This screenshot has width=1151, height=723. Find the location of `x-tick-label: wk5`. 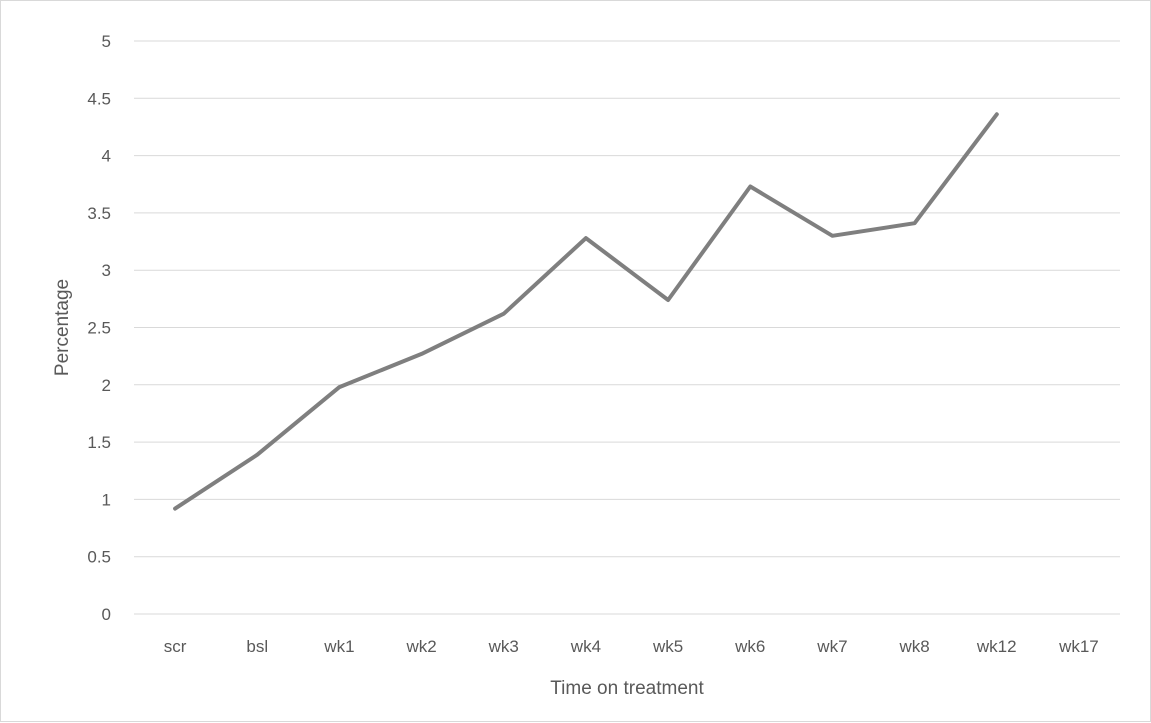

x-tick-label: wk5 is located at coordinates (667, 646).